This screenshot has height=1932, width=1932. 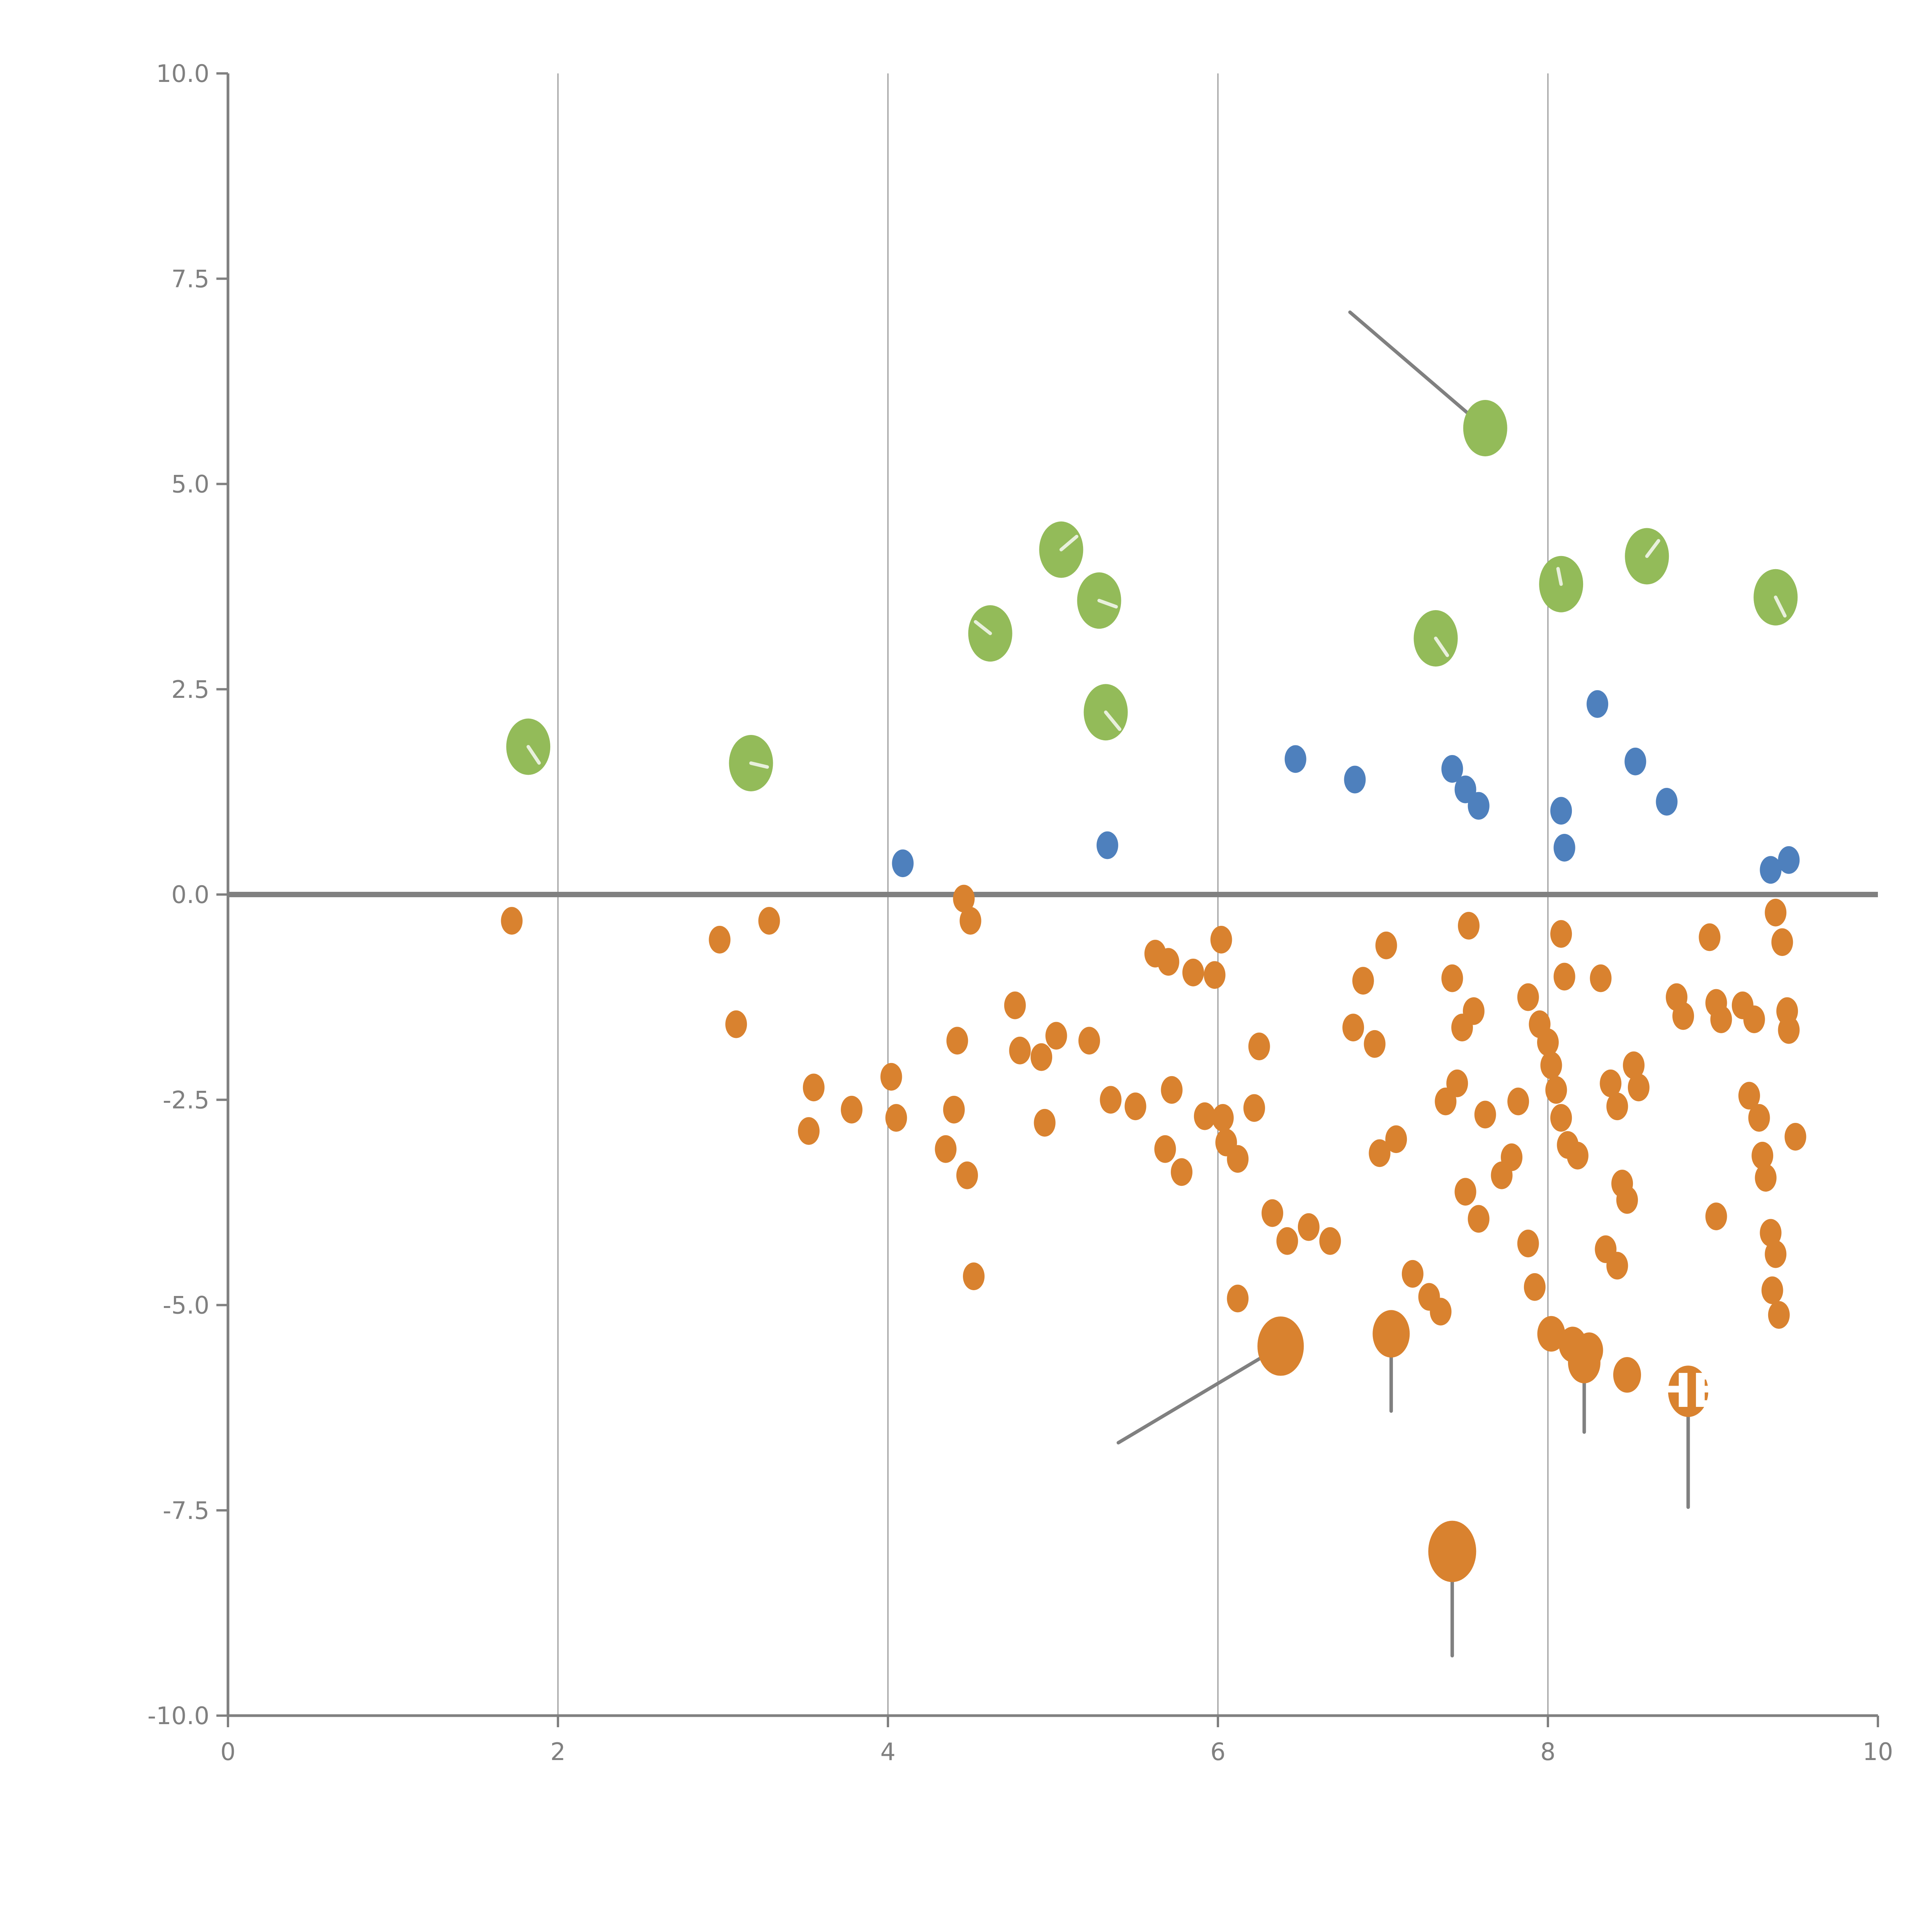 I want to click on y-tick-label: 2.5, so click(x=190, y=689).